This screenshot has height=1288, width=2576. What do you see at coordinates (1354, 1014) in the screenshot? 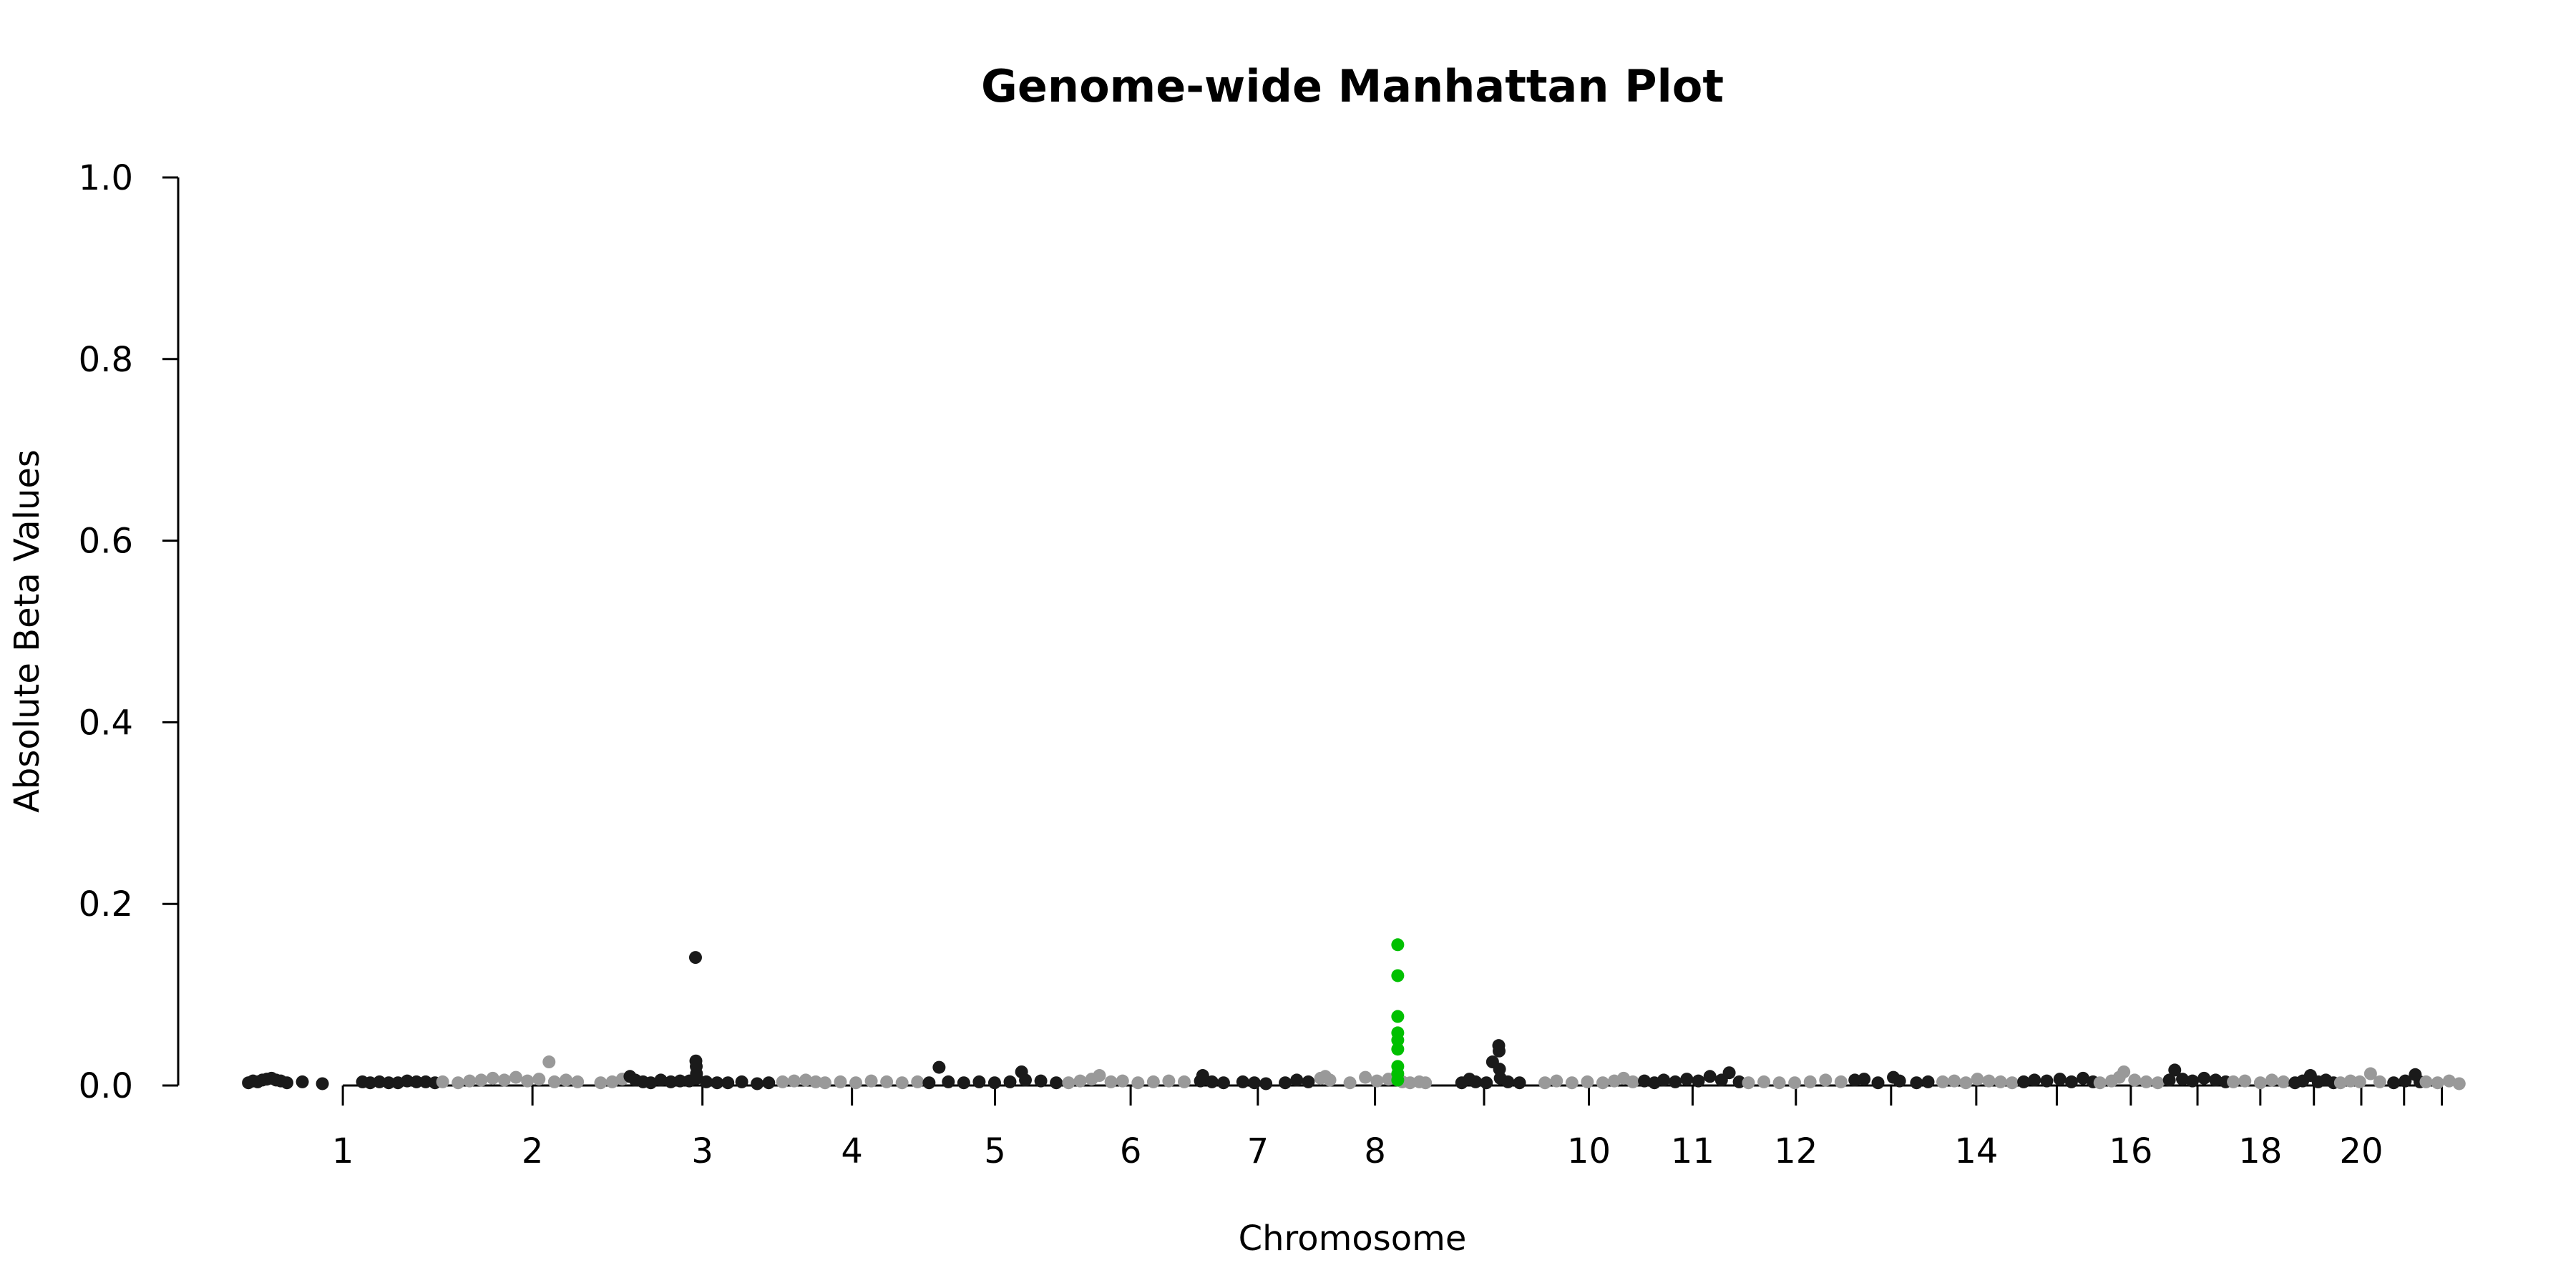
I see `data-points` at bounding box center [1354, 1014].